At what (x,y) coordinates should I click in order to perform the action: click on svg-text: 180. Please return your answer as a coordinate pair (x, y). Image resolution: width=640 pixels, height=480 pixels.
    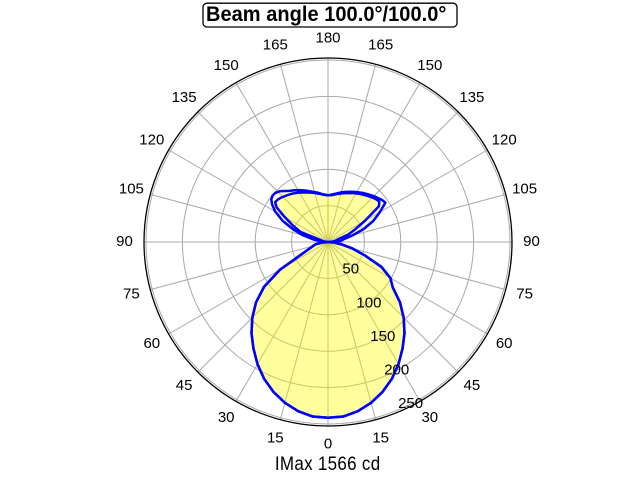
    Looking at the image, I should click on (327, 38).